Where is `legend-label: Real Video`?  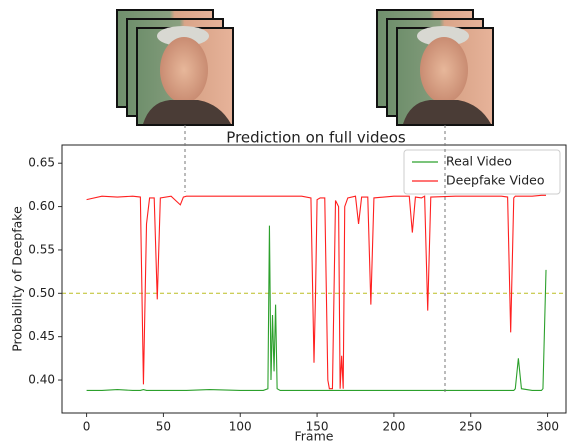
legend-label: Real Video is located at coordinates (479, 161).